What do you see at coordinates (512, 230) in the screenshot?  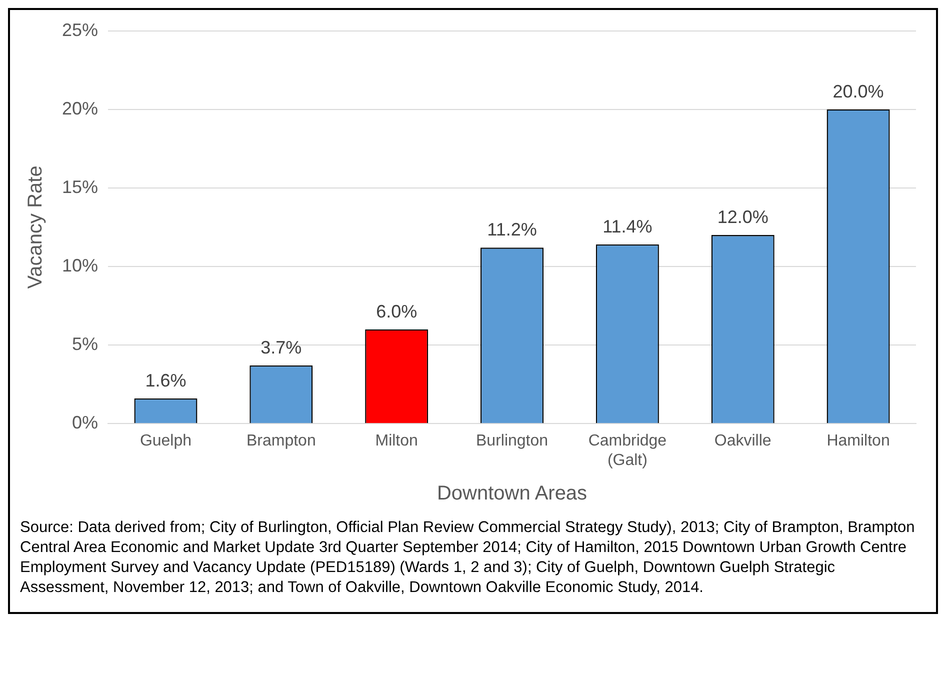 I see `data-label: 11.2%` at bounding box center [512, 230].